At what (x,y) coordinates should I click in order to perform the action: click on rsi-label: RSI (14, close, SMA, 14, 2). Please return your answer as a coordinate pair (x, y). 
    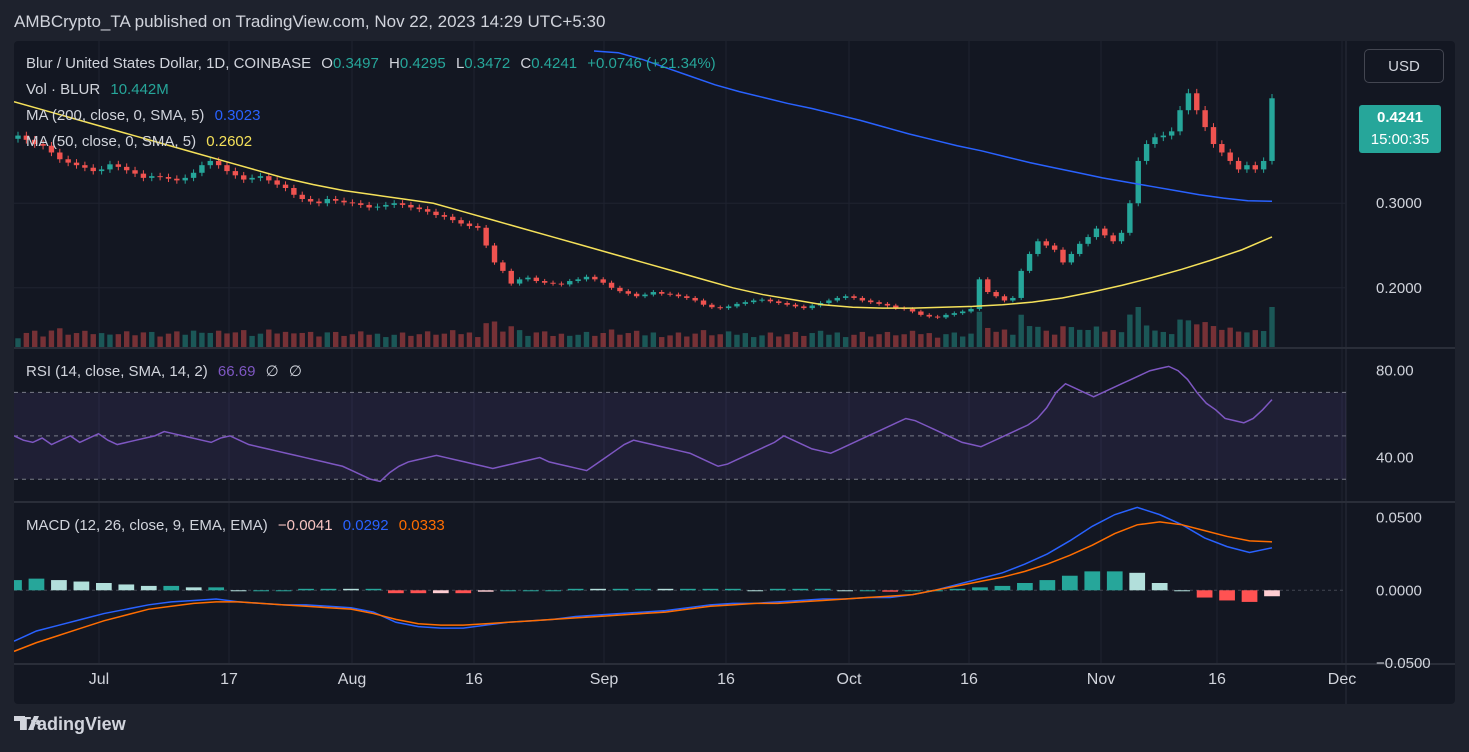
    Looking at the image, I should click on (117, 371).